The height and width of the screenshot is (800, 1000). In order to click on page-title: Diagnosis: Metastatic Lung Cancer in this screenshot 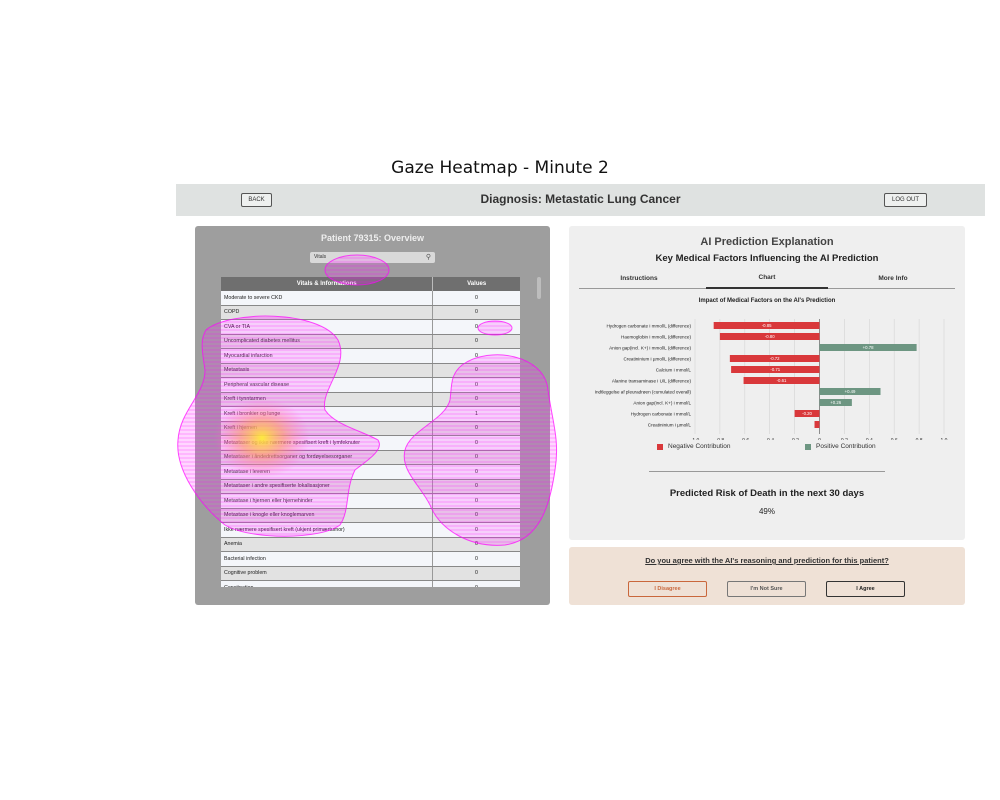, I will do `click(580, 199)`.